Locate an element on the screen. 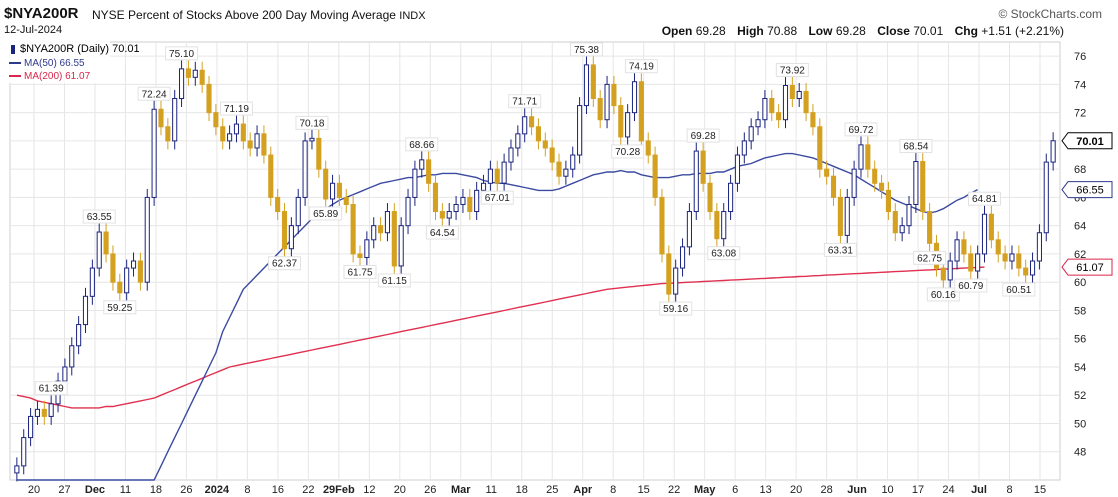  x-tick-label: 29Feb is located at coordinates (339, 490).